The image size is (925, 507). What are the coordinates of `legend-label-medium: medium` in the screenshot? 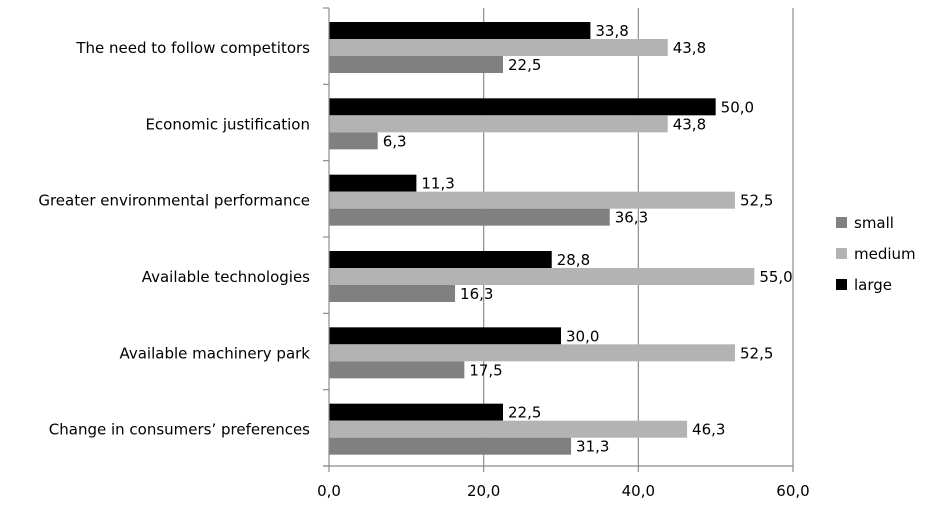 It's located at (885, 254).